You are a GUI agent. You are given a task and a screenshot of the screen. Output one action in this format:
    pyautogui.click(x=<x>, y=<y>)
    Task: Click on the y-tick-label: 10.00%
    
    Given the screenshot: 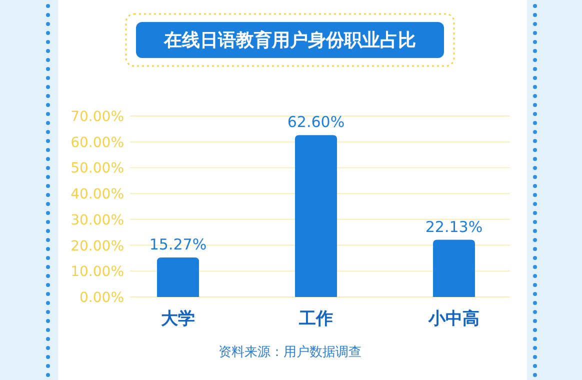 What is the action you would take?
    pyautogui.click(x=97, y=272)
    